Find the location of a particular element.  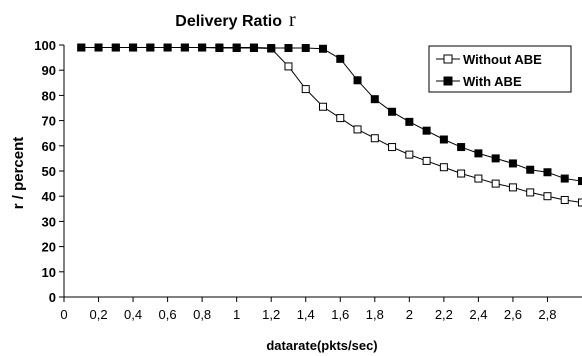

x-tick-label: 0,4 is located at coordinates (133, 314).